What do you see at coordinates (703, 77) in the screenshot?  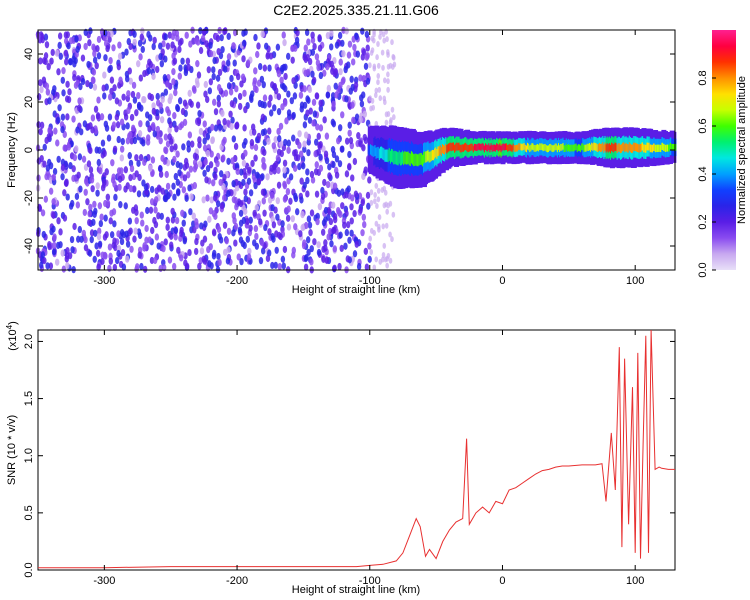 I see `colorbar-tick-label: 0.8` at bounding box center [703, 77].